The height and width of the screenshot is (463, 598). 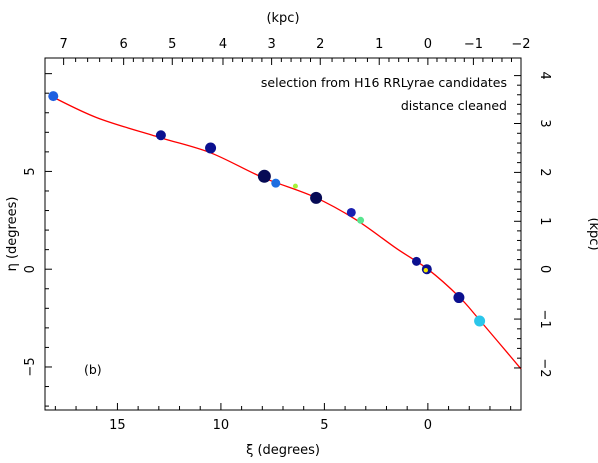 I want to click on x-tick-label: 5, so click(x=324, y=425).